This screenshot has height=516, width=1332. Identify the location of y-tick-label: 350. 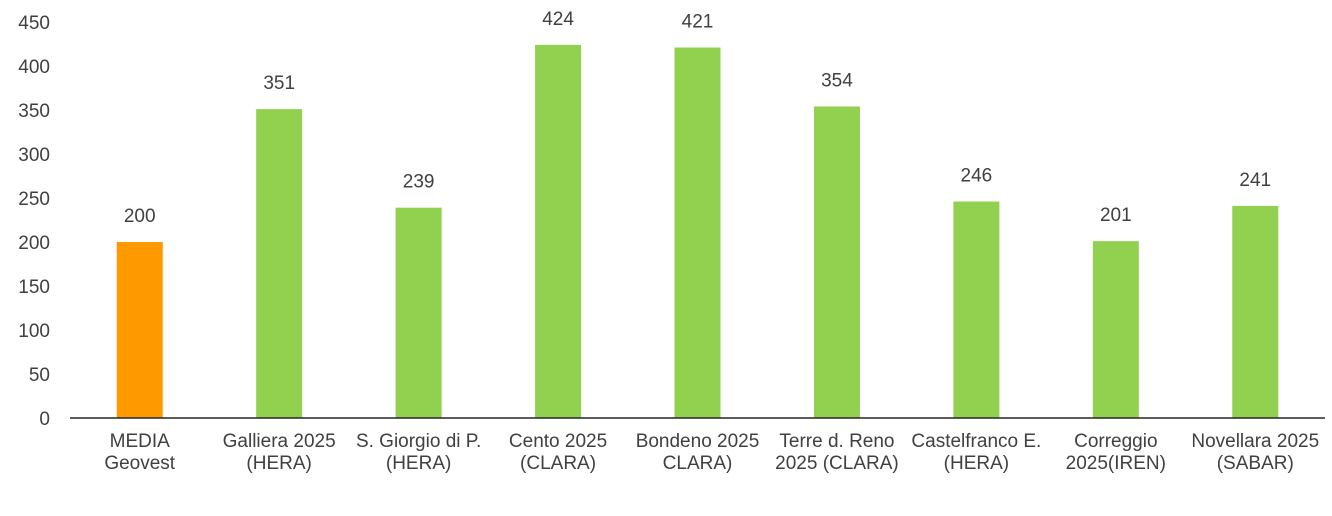
(34, 111).